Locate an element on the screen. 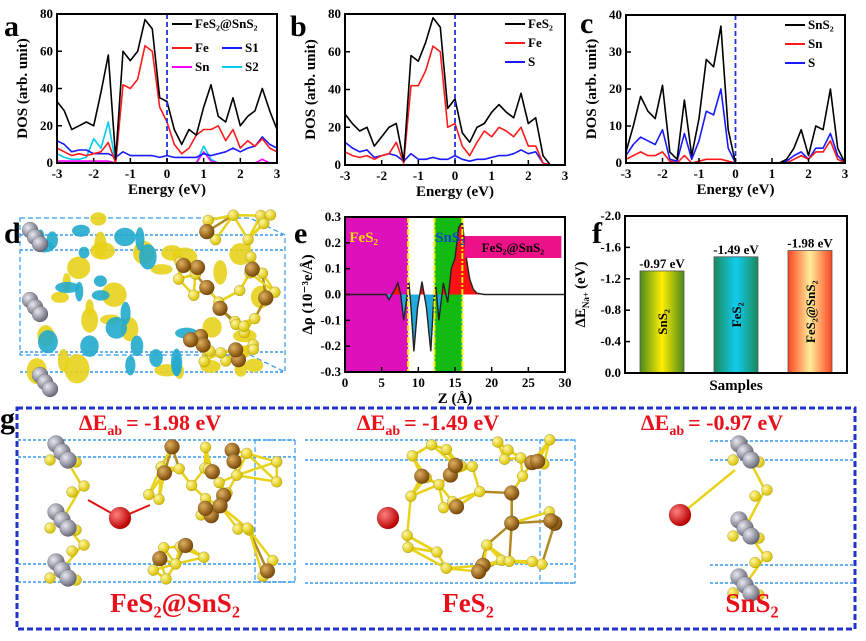 Image resolution: width=866 pixels, height=641 pixels. y-tick-label: 0.0 is located at coordinates (613, 372).